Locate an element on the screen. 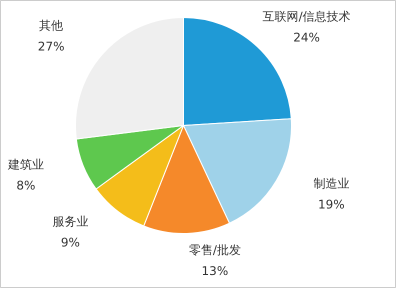  slice-label: 建筑业 is located at coordinates (25, 165).